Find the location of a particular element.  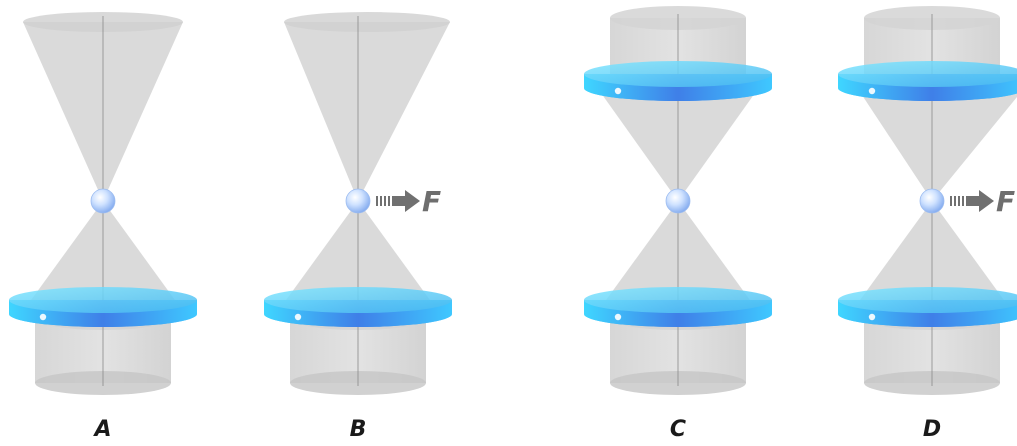

panel-label: D is located at coordinates (932, 429).